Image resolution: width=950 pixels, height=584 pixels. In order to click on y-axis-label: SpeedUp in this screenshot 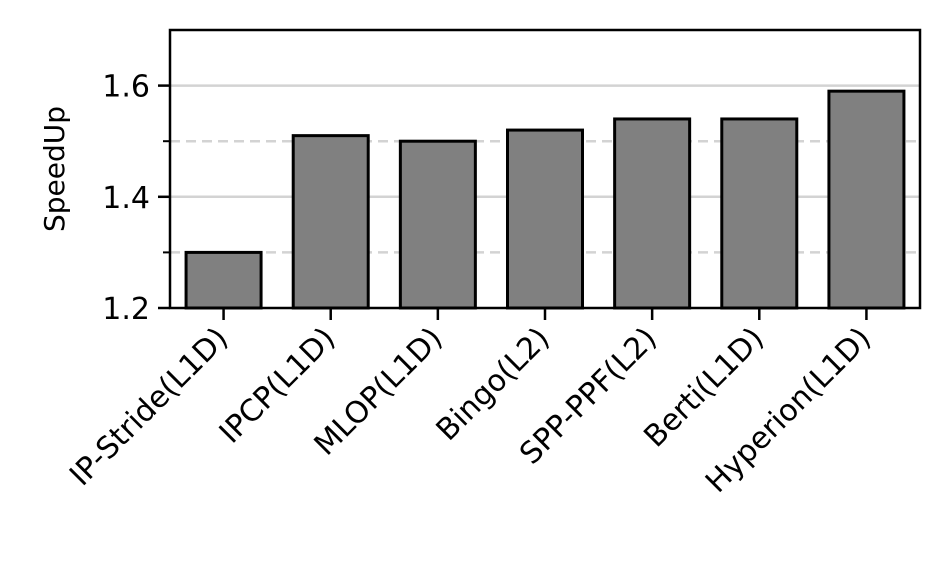, I will do `click(54, 169)`.